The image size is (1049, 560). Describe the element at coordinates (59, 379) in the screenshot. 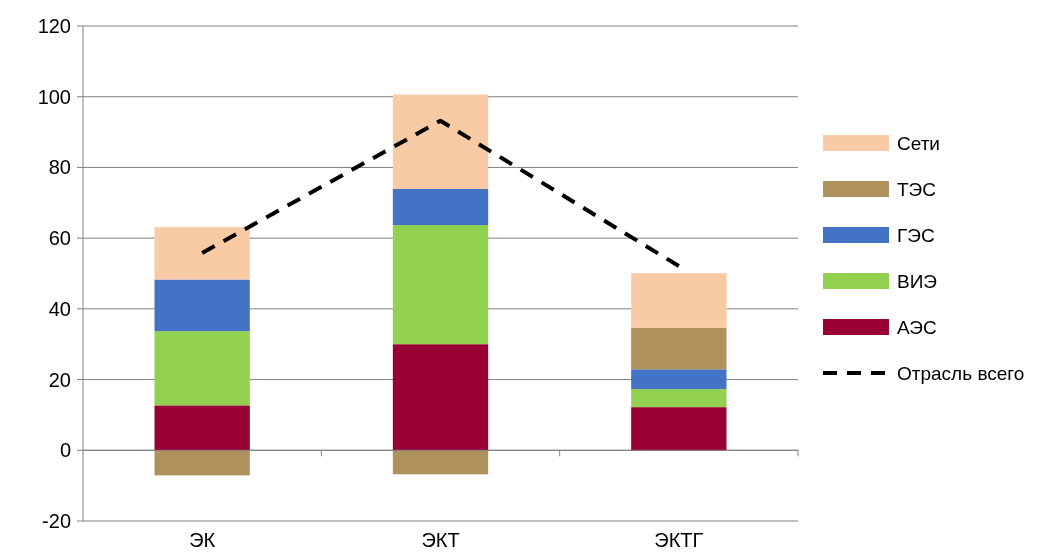

I see `y-tick-label: 20` at that location.